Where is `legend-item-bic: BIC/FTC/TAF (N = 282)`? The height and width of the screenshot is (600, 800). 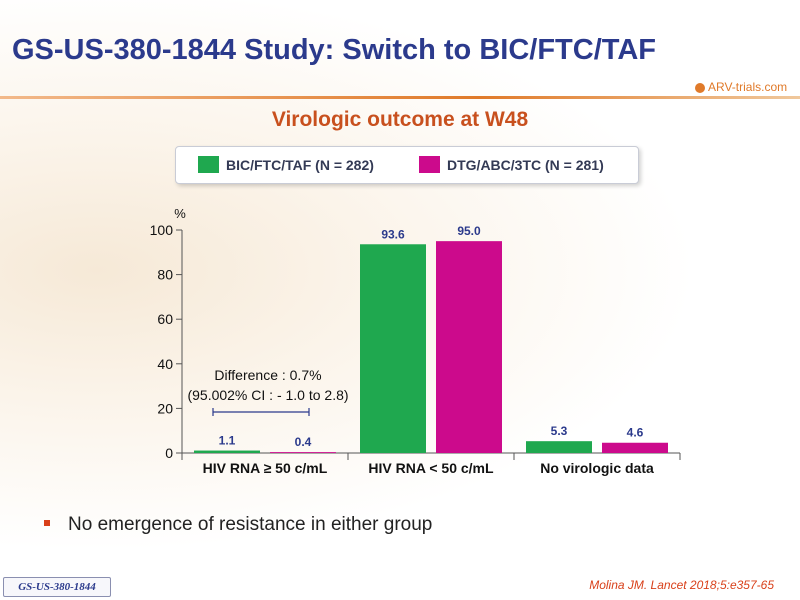 legend-item-bic: BIC/FTC/TAF (N = 282) is located at coordinates (286, 164).